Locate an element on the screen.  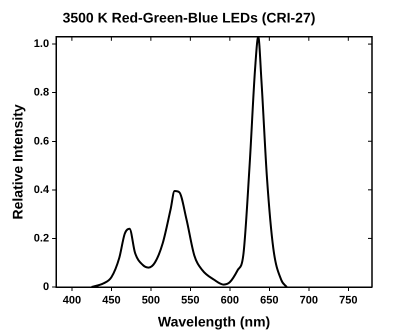
y-tick-label: 1.0 is located at coordinates (42, 44).